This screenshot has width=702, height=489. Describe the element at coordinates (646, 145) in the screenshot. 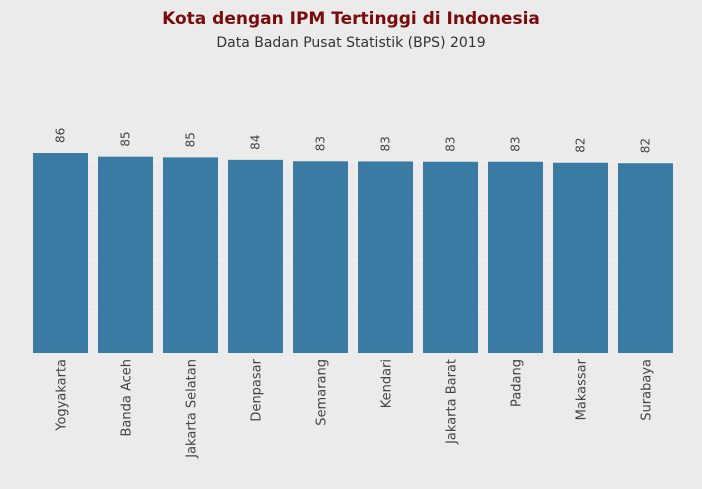

I see `value-label-9: 82` at that location.